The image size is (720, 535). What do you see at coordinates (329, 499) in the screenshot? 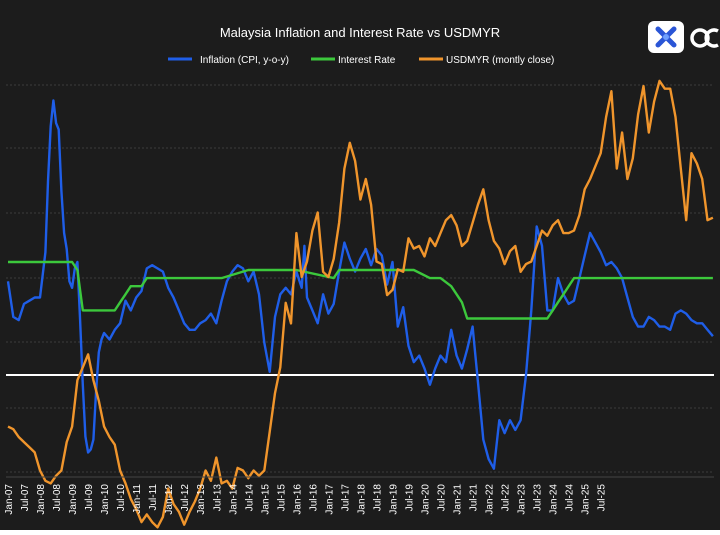
I see `x-tick-label: Jan-17` at bounding box center [329, 499].